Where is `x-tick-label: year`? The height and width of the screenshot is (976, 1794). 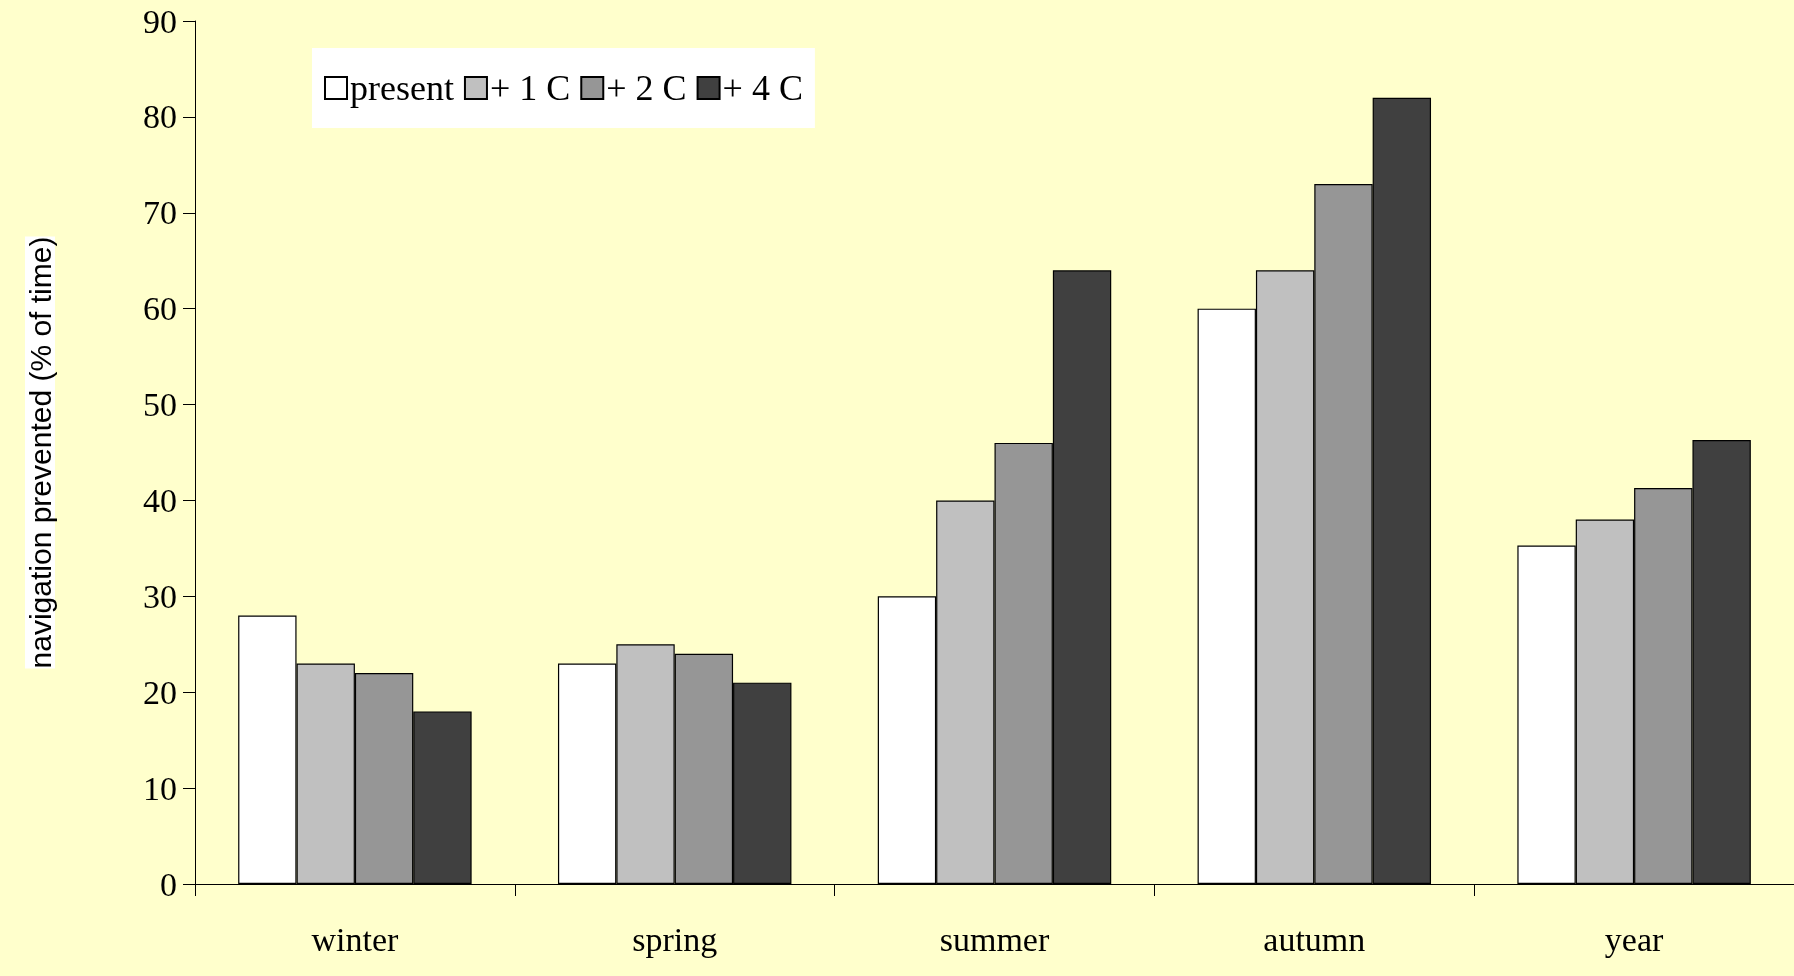
x-tick-label: year is located at coordinates (1634, 939).